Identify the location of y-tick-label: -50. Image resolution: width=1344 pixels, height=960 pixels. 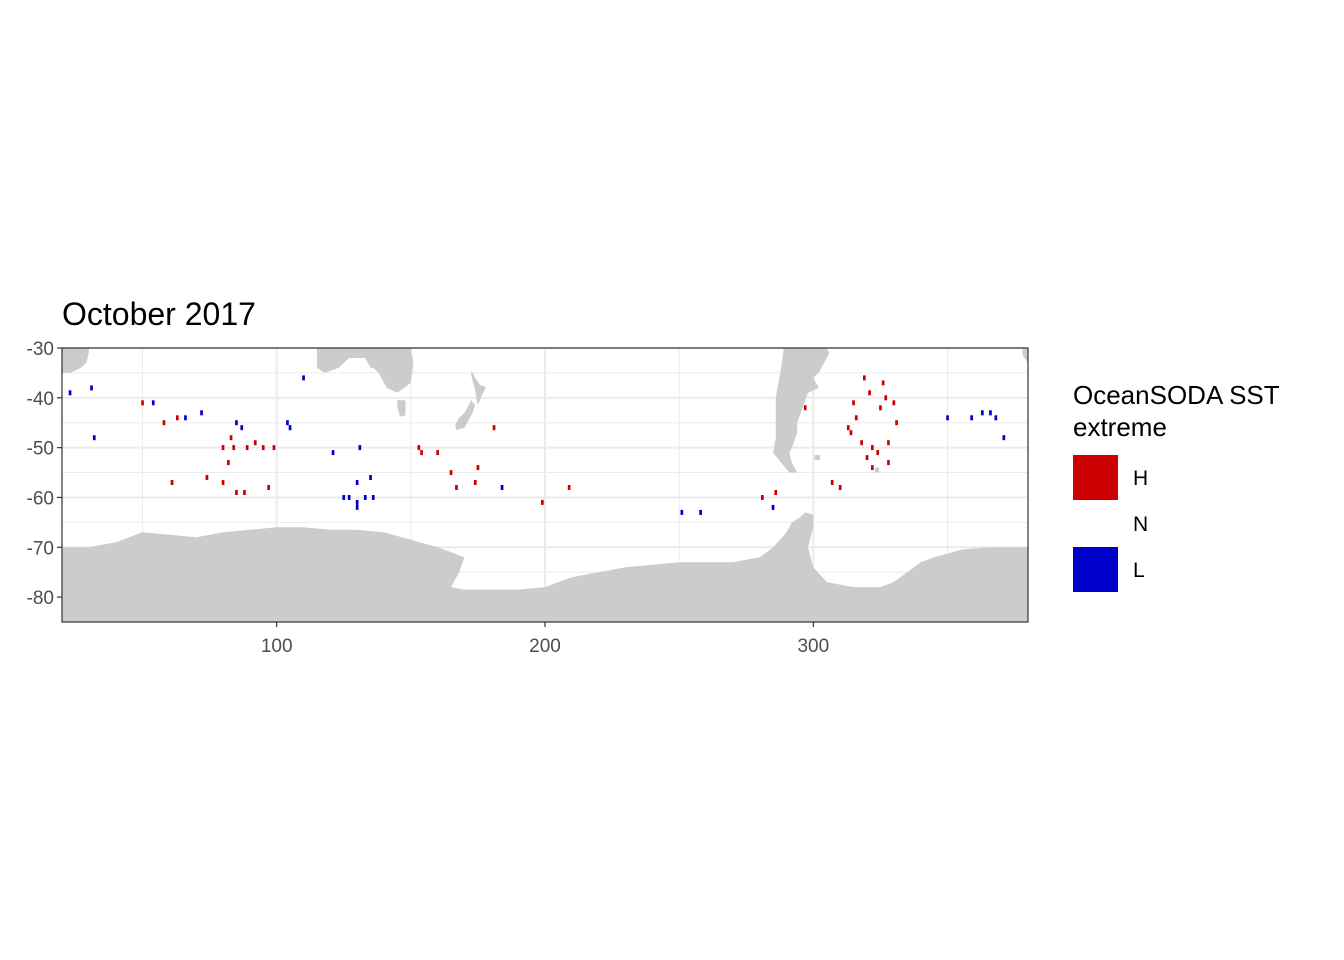
(40, 449).